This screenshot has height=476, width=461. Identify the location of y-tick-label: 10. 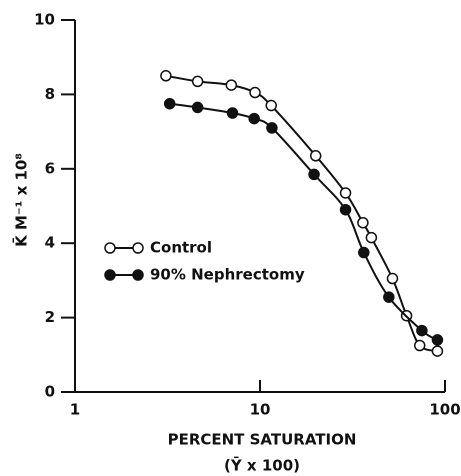
(44, 20).